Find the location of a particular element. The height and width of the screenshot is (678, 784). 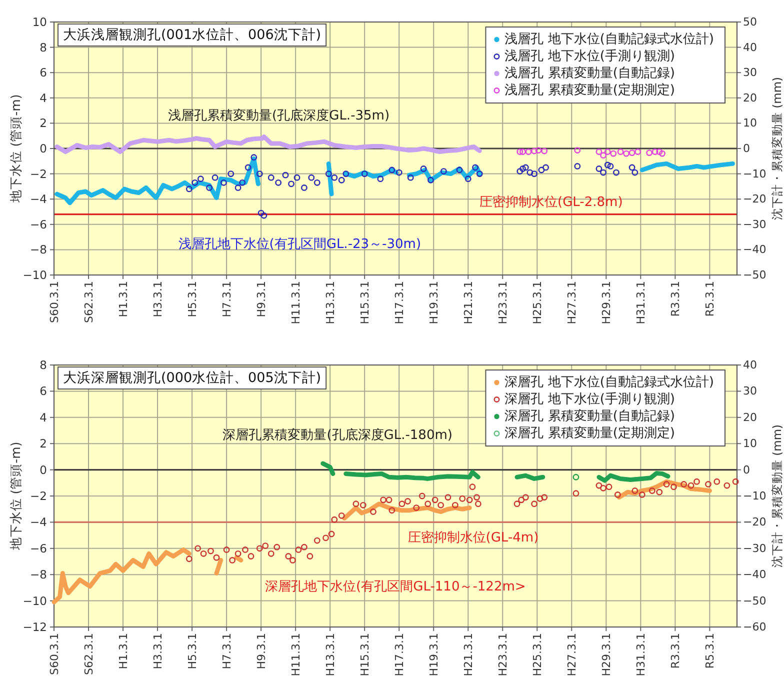

x-tick-label: H31.3.1 is located at coordinates (641, 654).